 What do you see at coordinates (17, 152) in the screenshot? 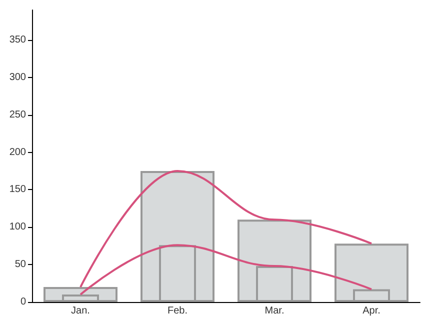
I see `y-tick-label: 200` at bounding box center [17, 152].